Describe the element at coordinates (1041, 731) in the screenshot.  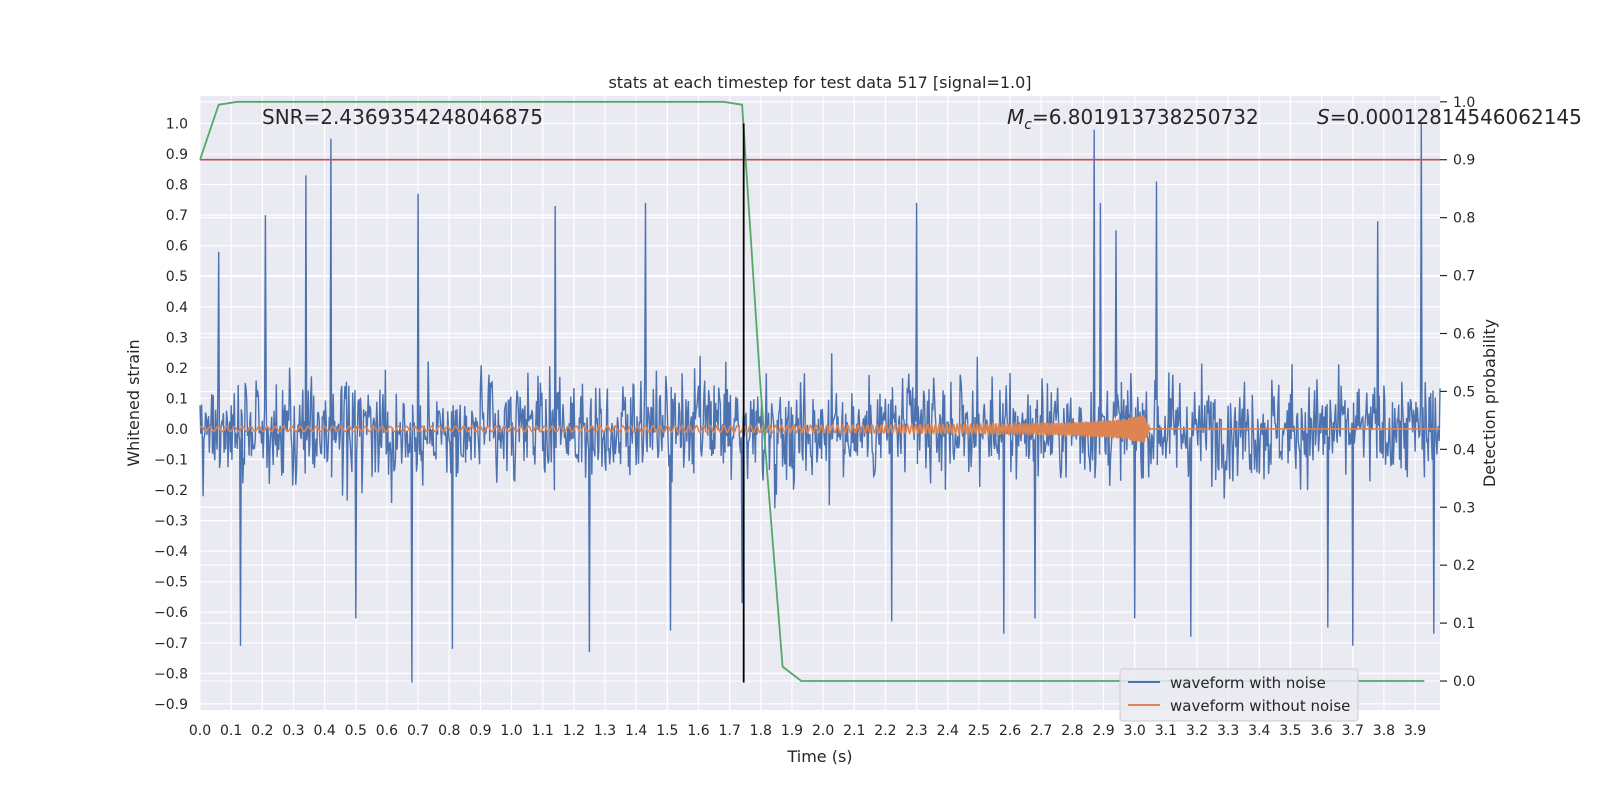
I see `x-tick-label: 2.7` at that location.